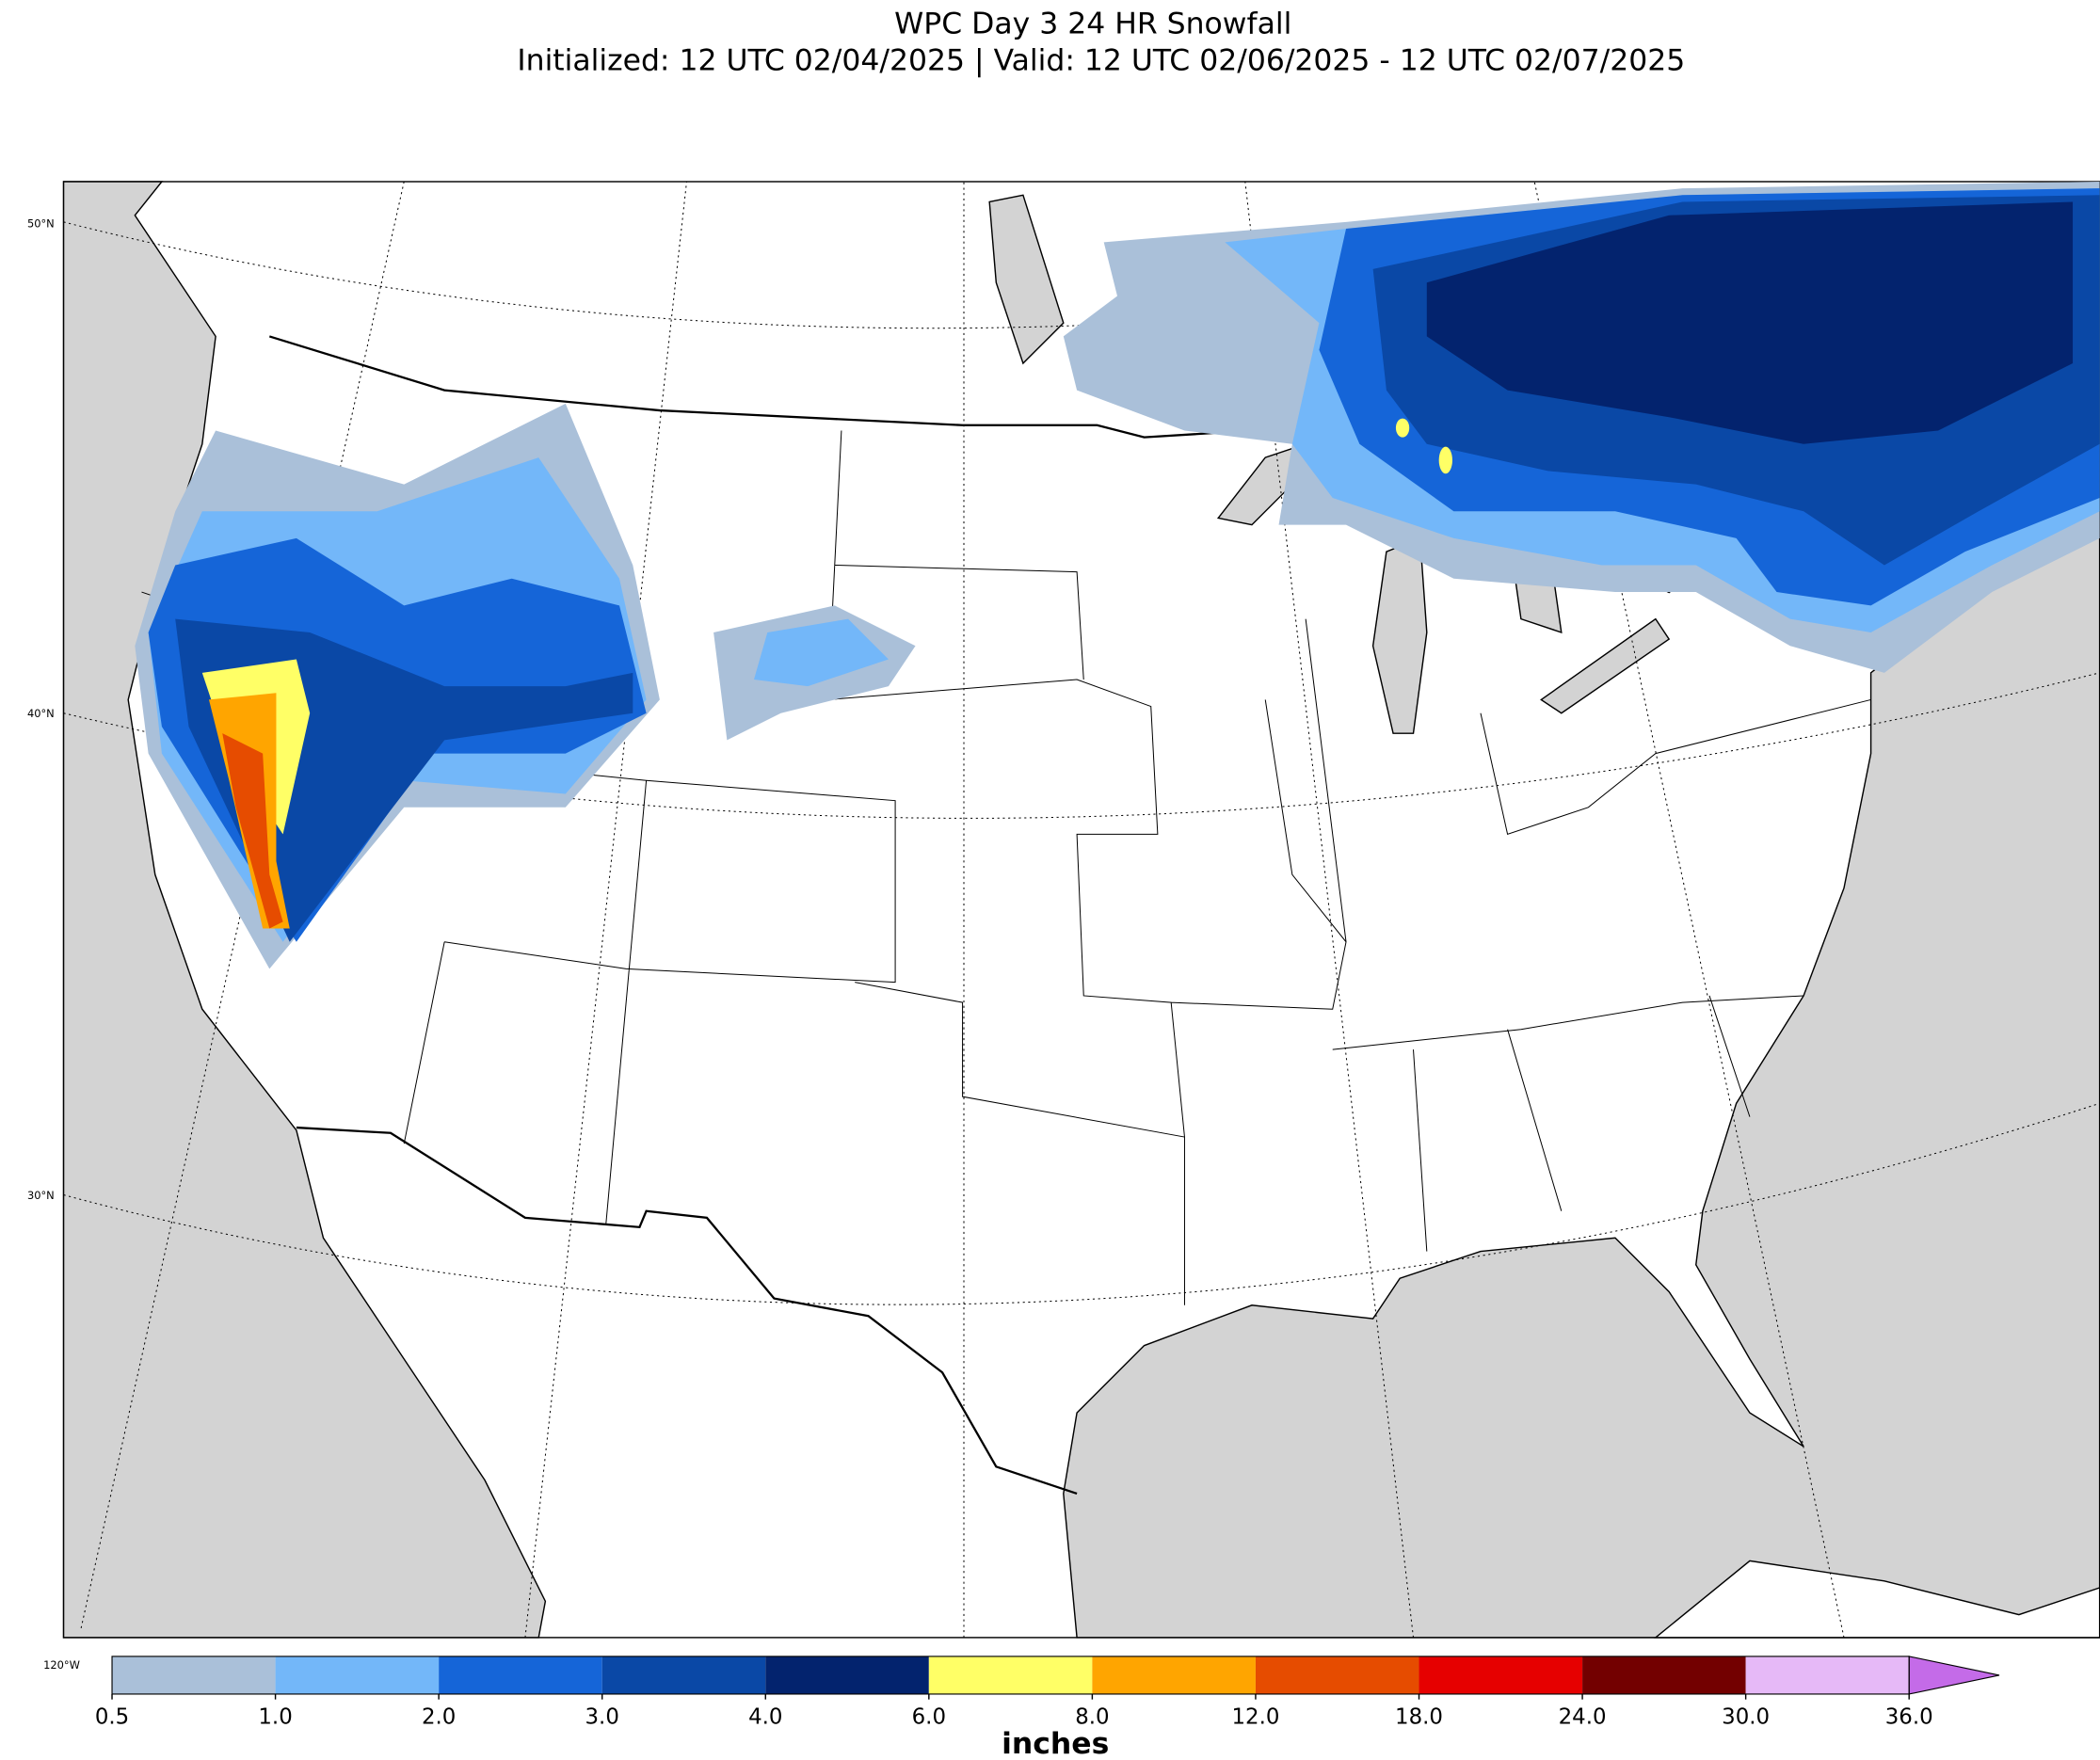 The height and width of the screenshot is (1760, 2100). I want to click on graticule-label: 30°N, so click(41, 1195).